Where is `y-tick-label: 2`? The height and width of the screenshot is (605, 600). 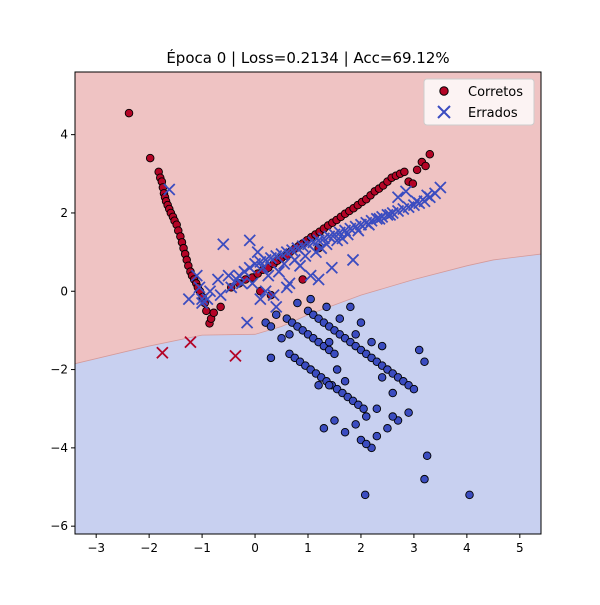 y-tick-label: 2 is located at coordinates (64, 213).